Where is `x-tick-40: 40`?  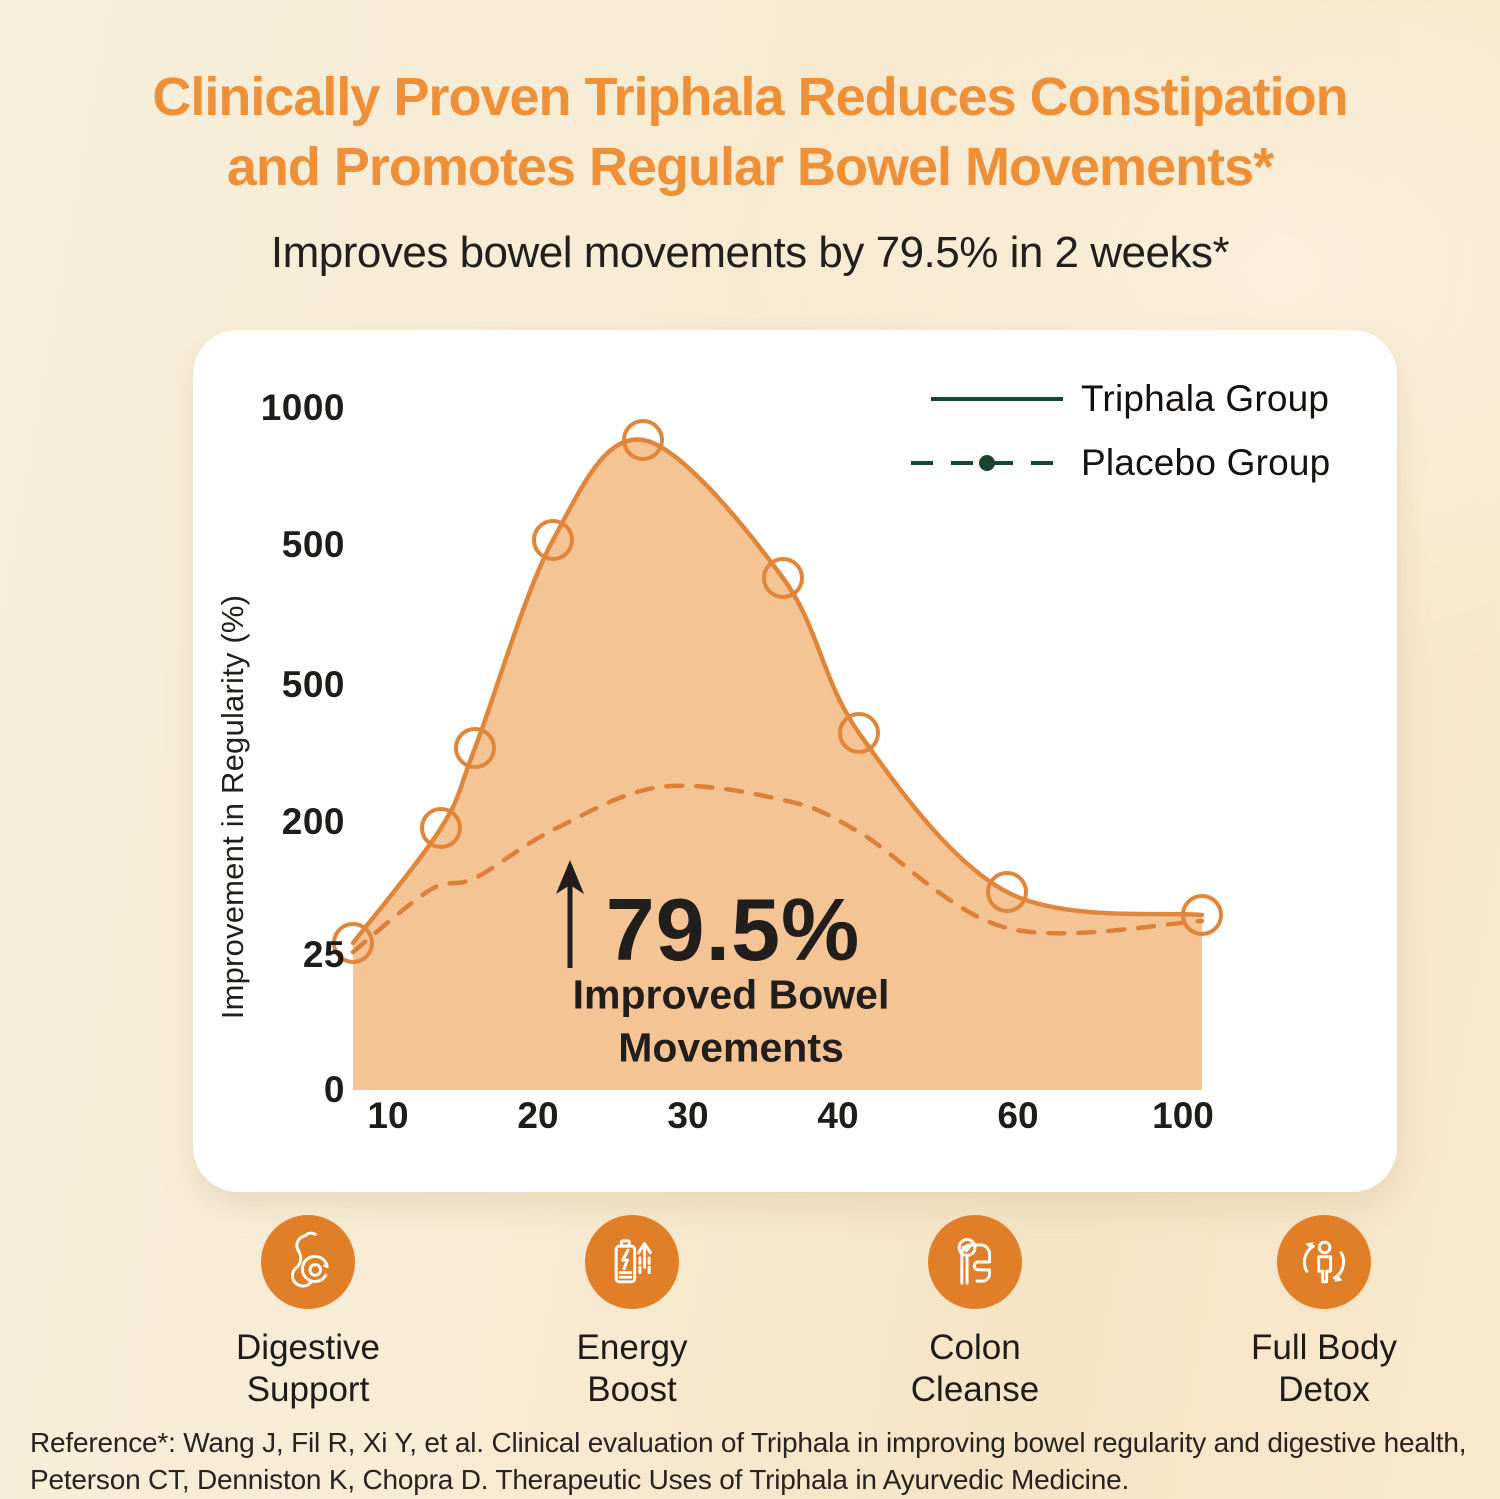 x-tick-40: 40 is located at coordinates (838, 1115).